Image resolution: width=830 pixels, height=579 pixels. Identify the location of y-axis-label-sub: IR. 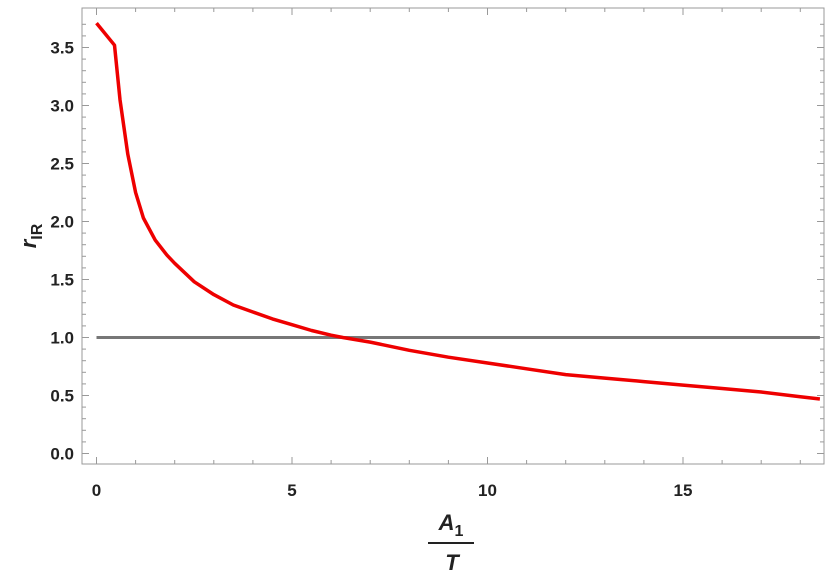
(37, 231).